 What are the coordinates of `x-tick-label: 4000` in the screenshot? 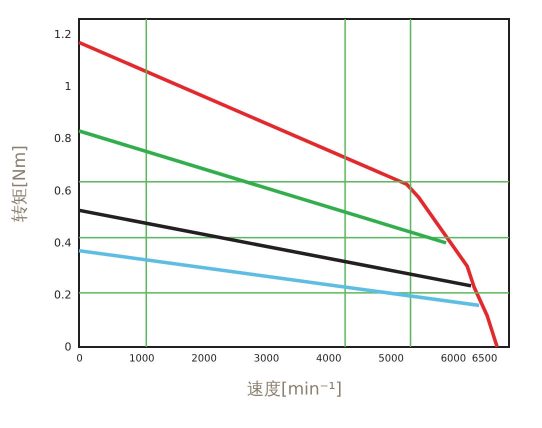 It's located at (329, 359).